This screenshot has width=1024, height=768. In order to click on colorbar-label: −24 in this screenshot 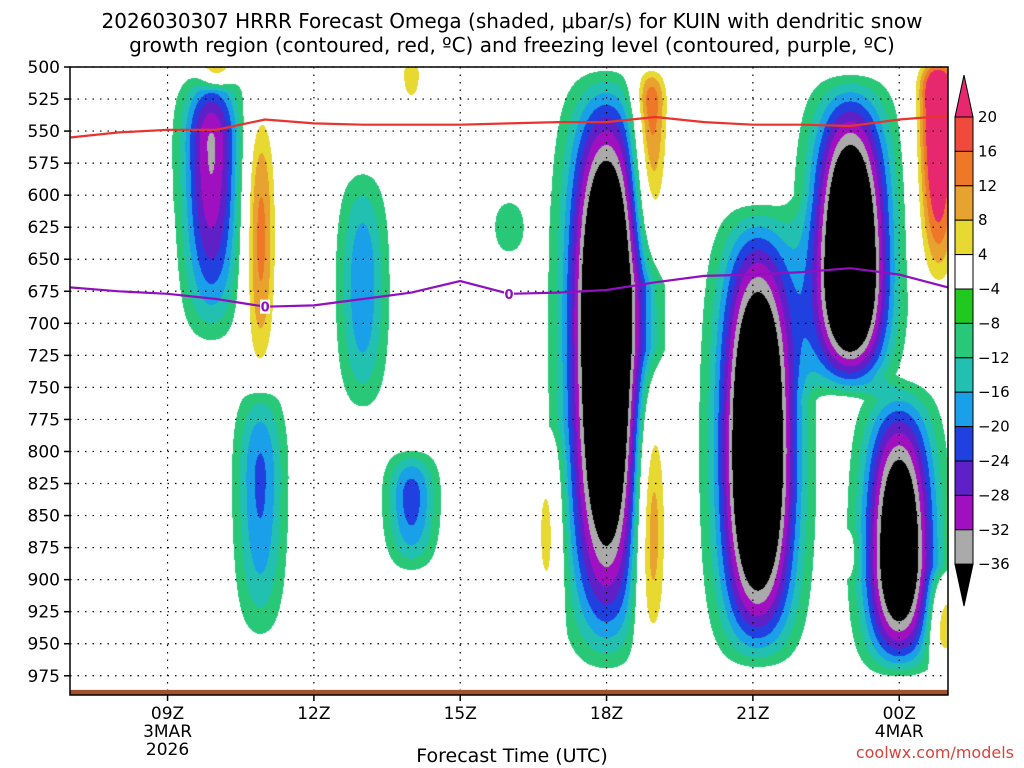, I will do `click(994, 461)`.